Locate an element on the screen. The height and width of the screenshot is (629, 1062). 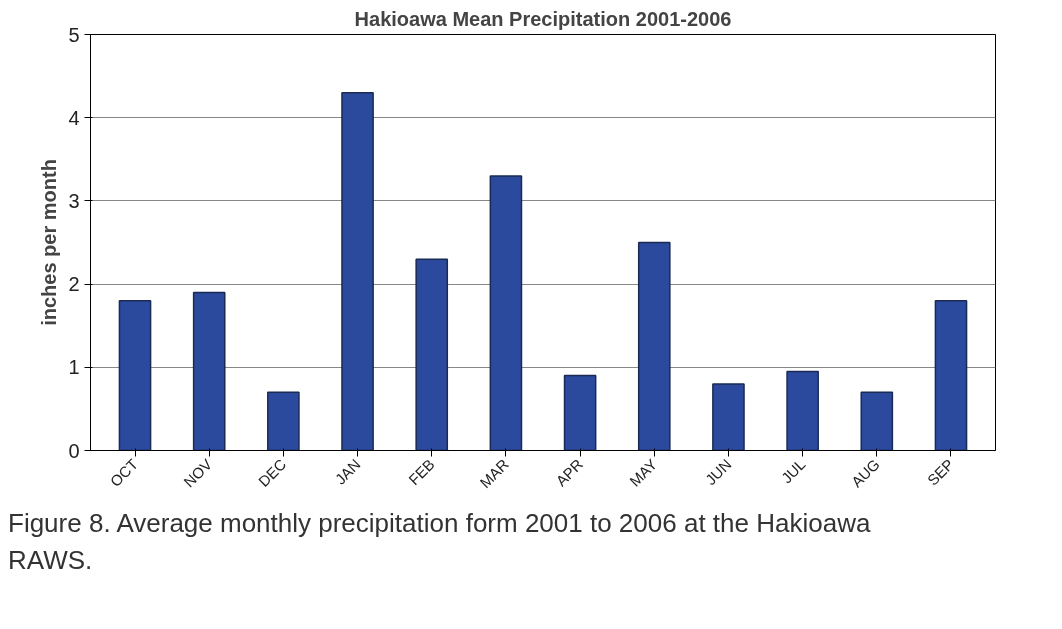
y-axis-title: inches per month is located at coordinates (49, 242).